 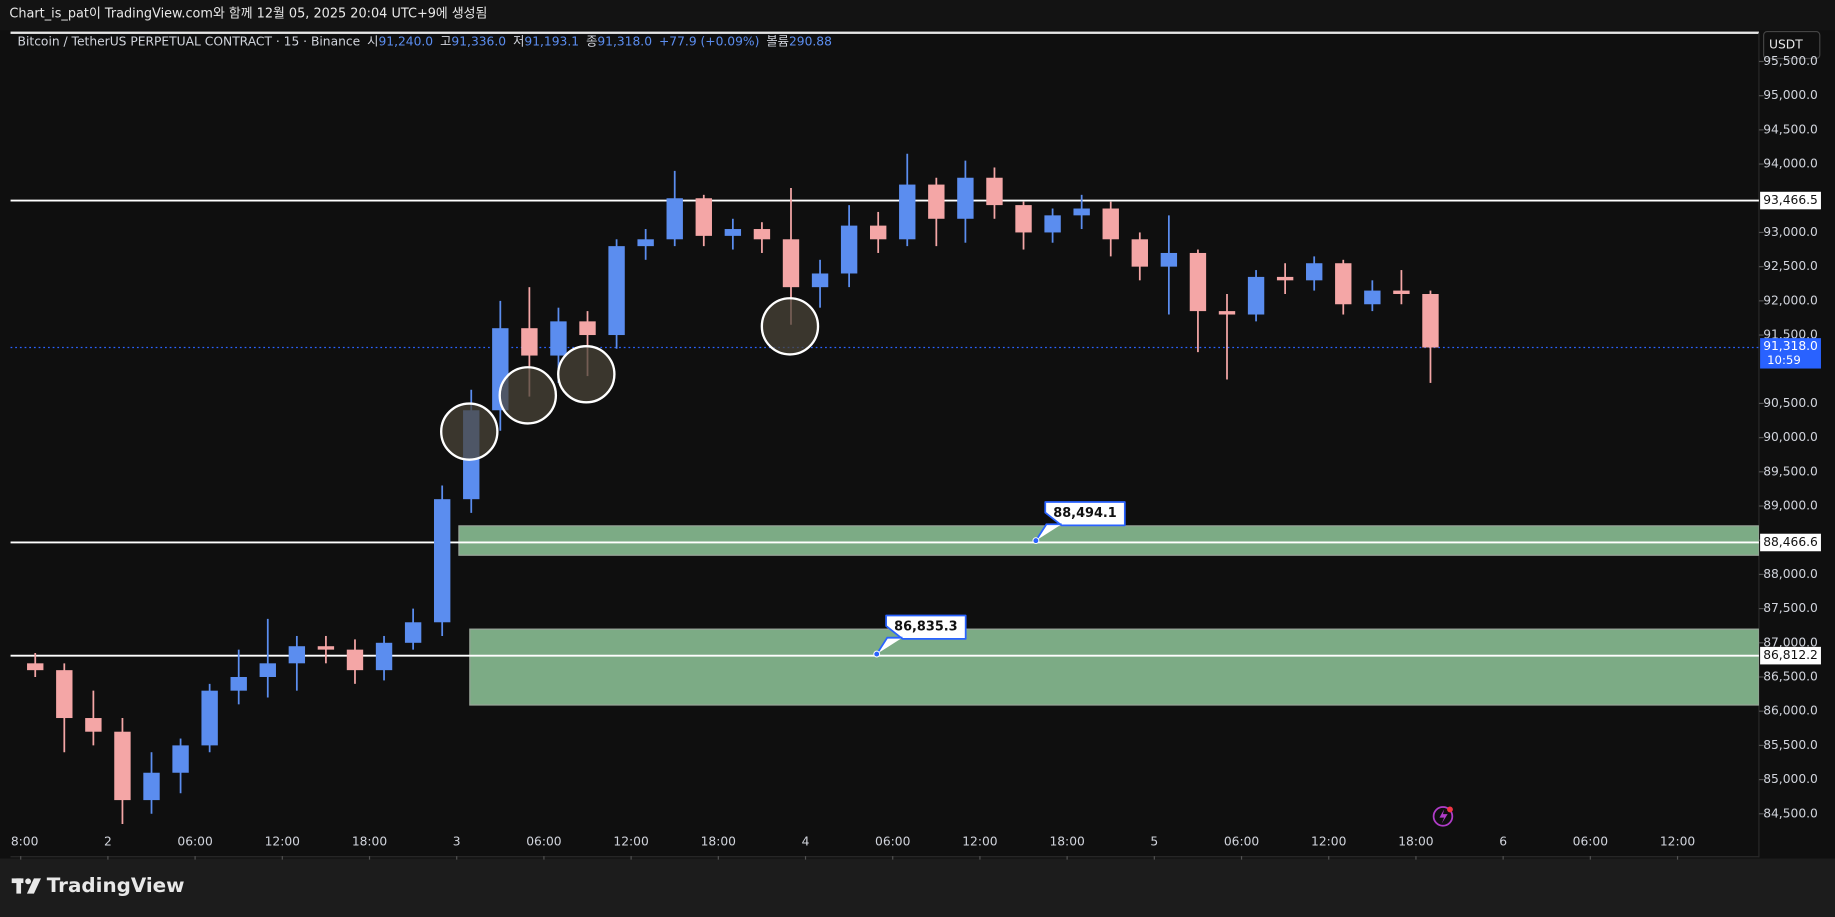 I want to click on alert-icon, so click(x=1443, y=816).